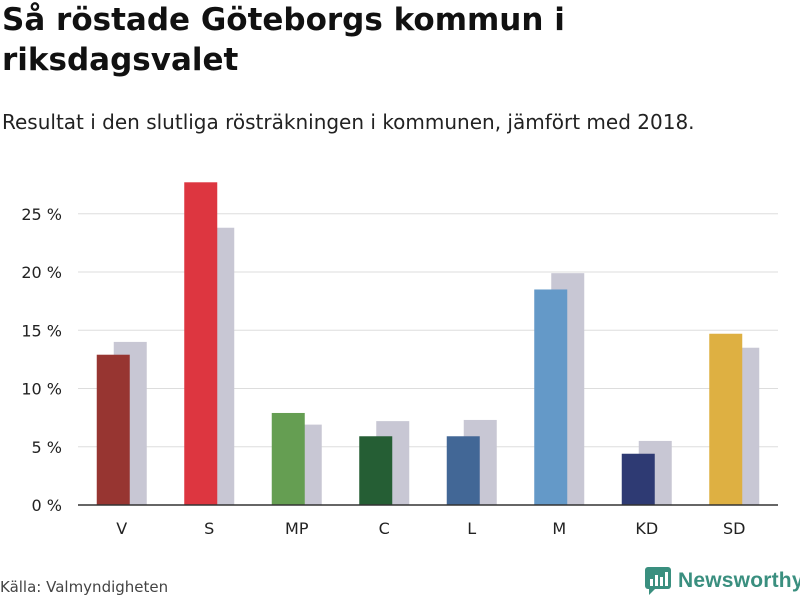 The width and height of the screenshot is (800, 600). What do you see at coordinates (658, 581) in the screenshot?
I see `newsworthy-logo-icon` at bounding box center [658, 581].